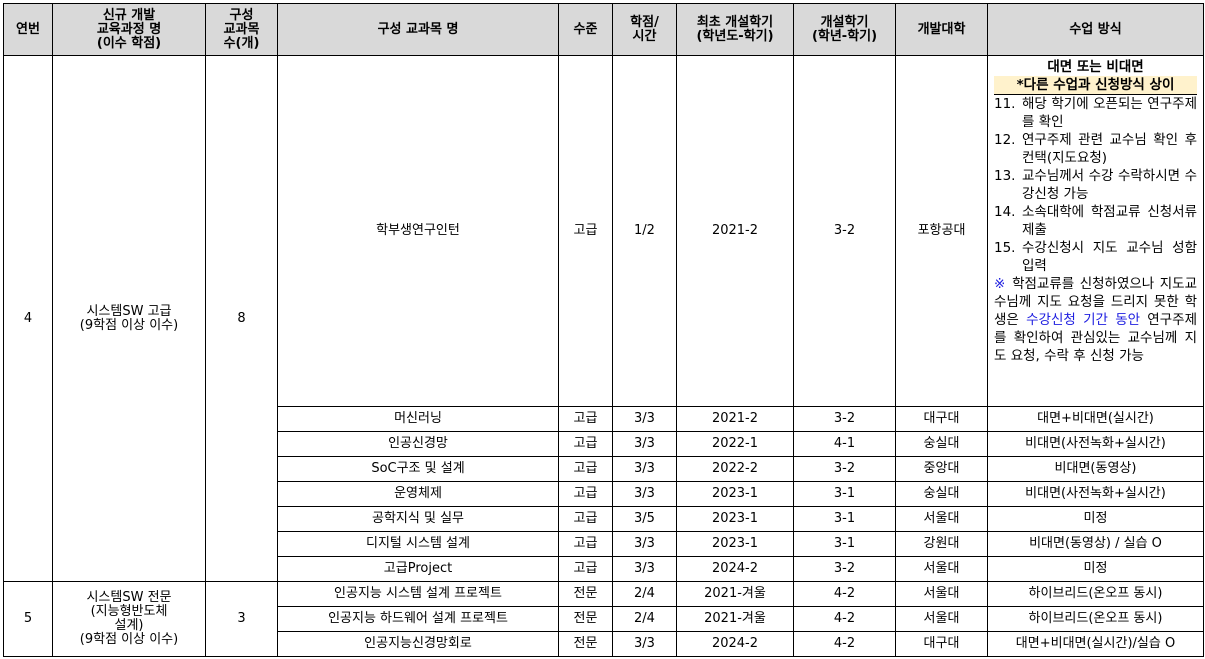  What do you see at coordinates (418, 594) in the screenshot?
I see `course-name: 인공지능 시스템 설계 프로젝트` at bounding box center [418, 594].